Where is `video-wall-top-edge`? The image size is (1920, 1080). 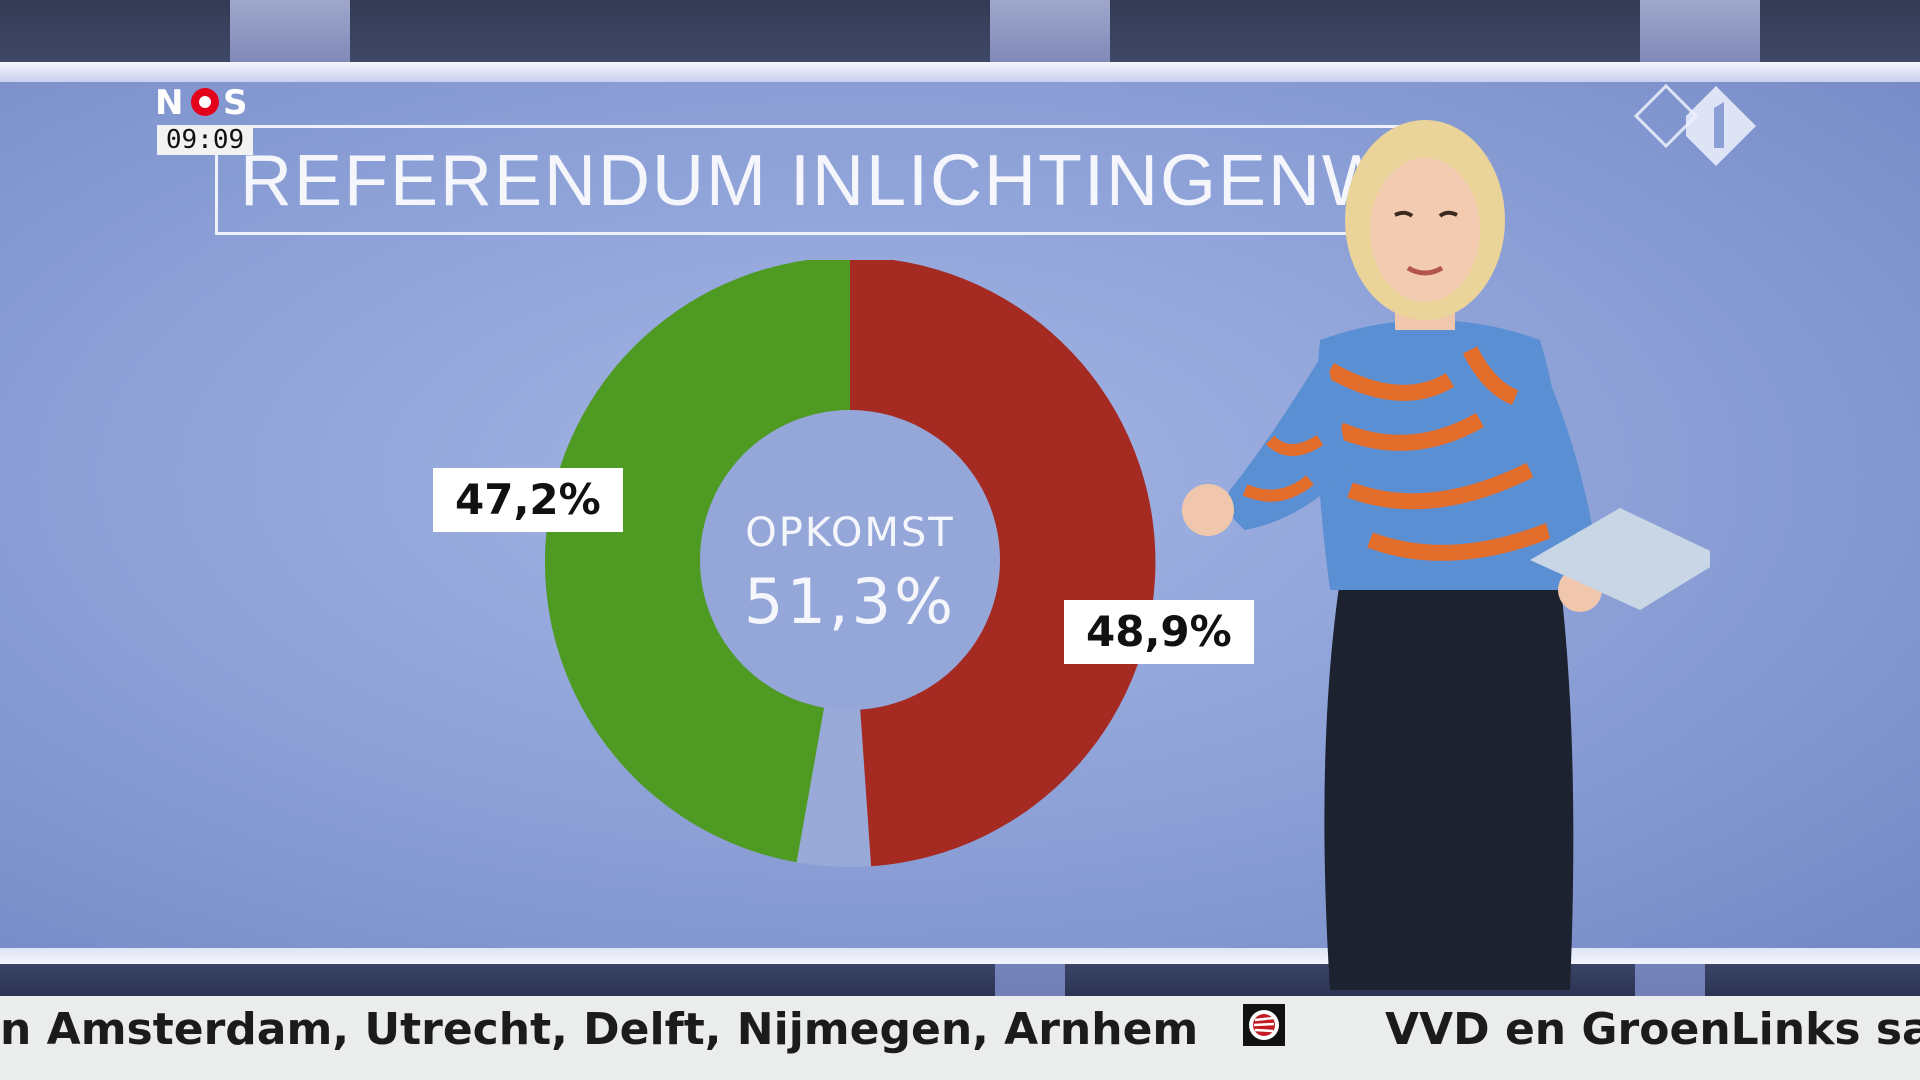
video-wall-top-edge is located at coordinates (960, 72).